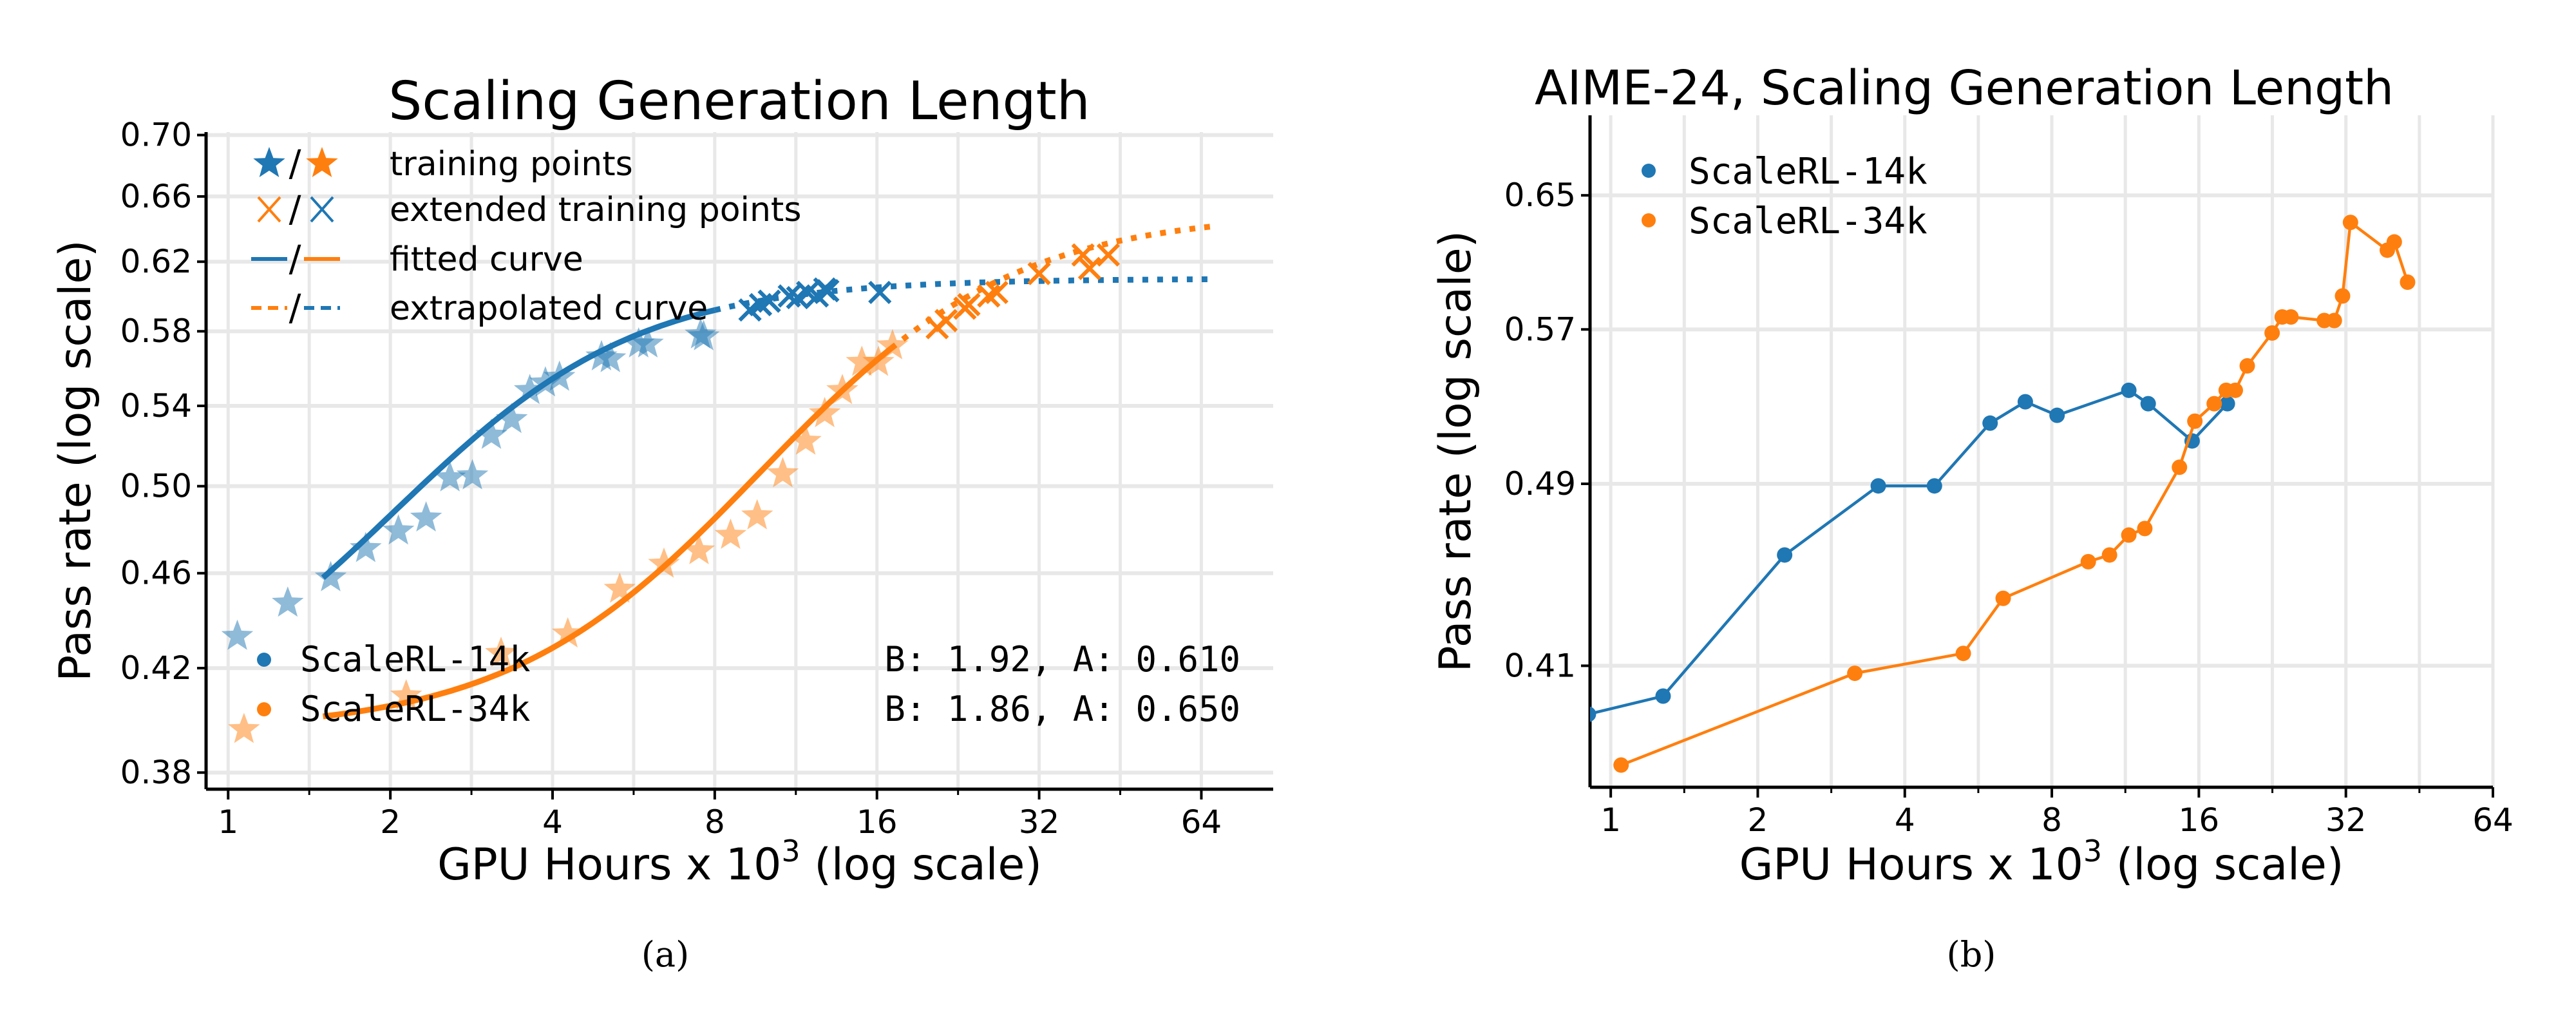 This screenshot has width=2576, height=1034. What do you see at coordinates (156, 668) in the screenshot?
I see `y-tick-label: 0.42` at bounding box center [156, 668].